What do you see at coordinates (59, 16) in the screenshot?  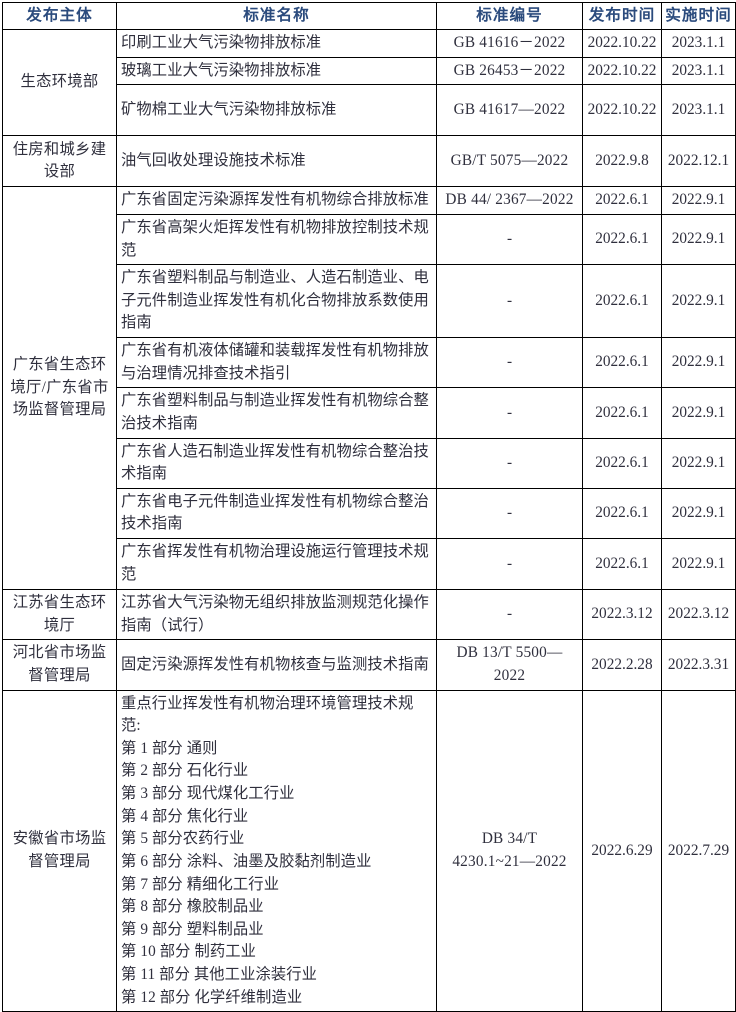 I see `column-header-issuer: 发布主体` at bounding box center [59, 16].